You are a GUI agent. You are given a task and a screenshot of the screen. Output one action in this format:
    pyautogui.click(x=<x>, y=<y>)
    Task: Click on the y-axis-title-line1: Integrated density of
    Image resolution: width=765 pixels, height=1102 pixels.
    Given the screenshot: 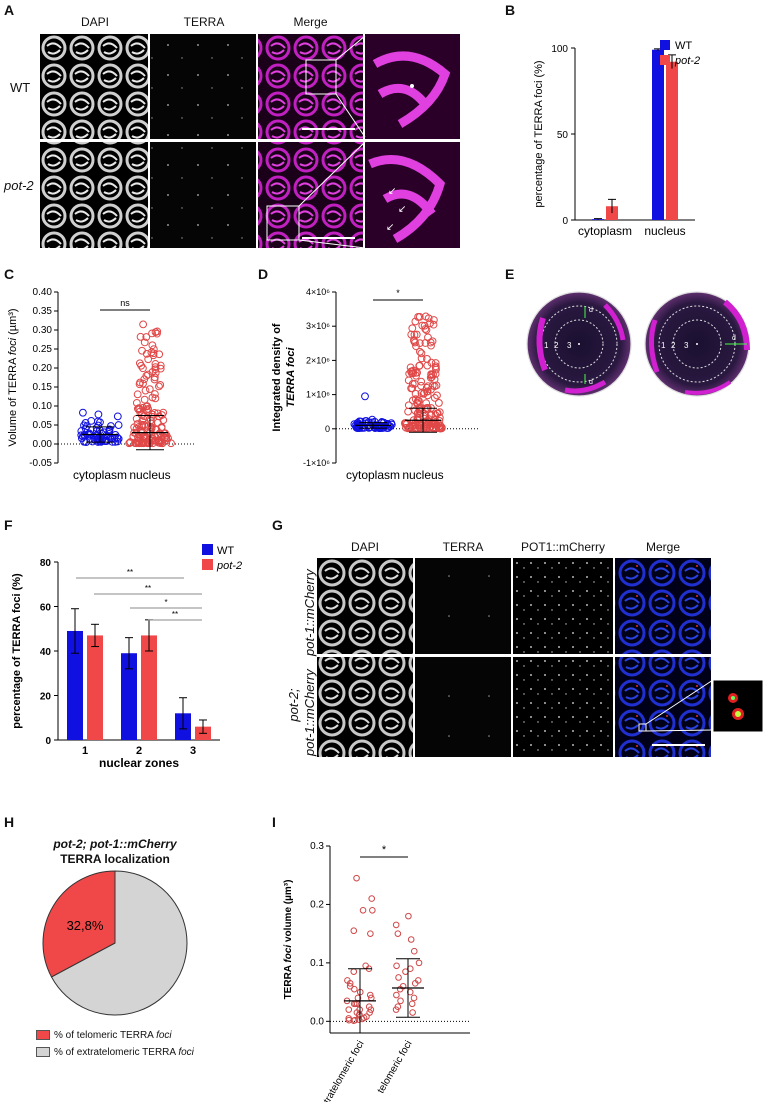 What is the action you would take?
    pyautogui.click(x=277, y=377)
    